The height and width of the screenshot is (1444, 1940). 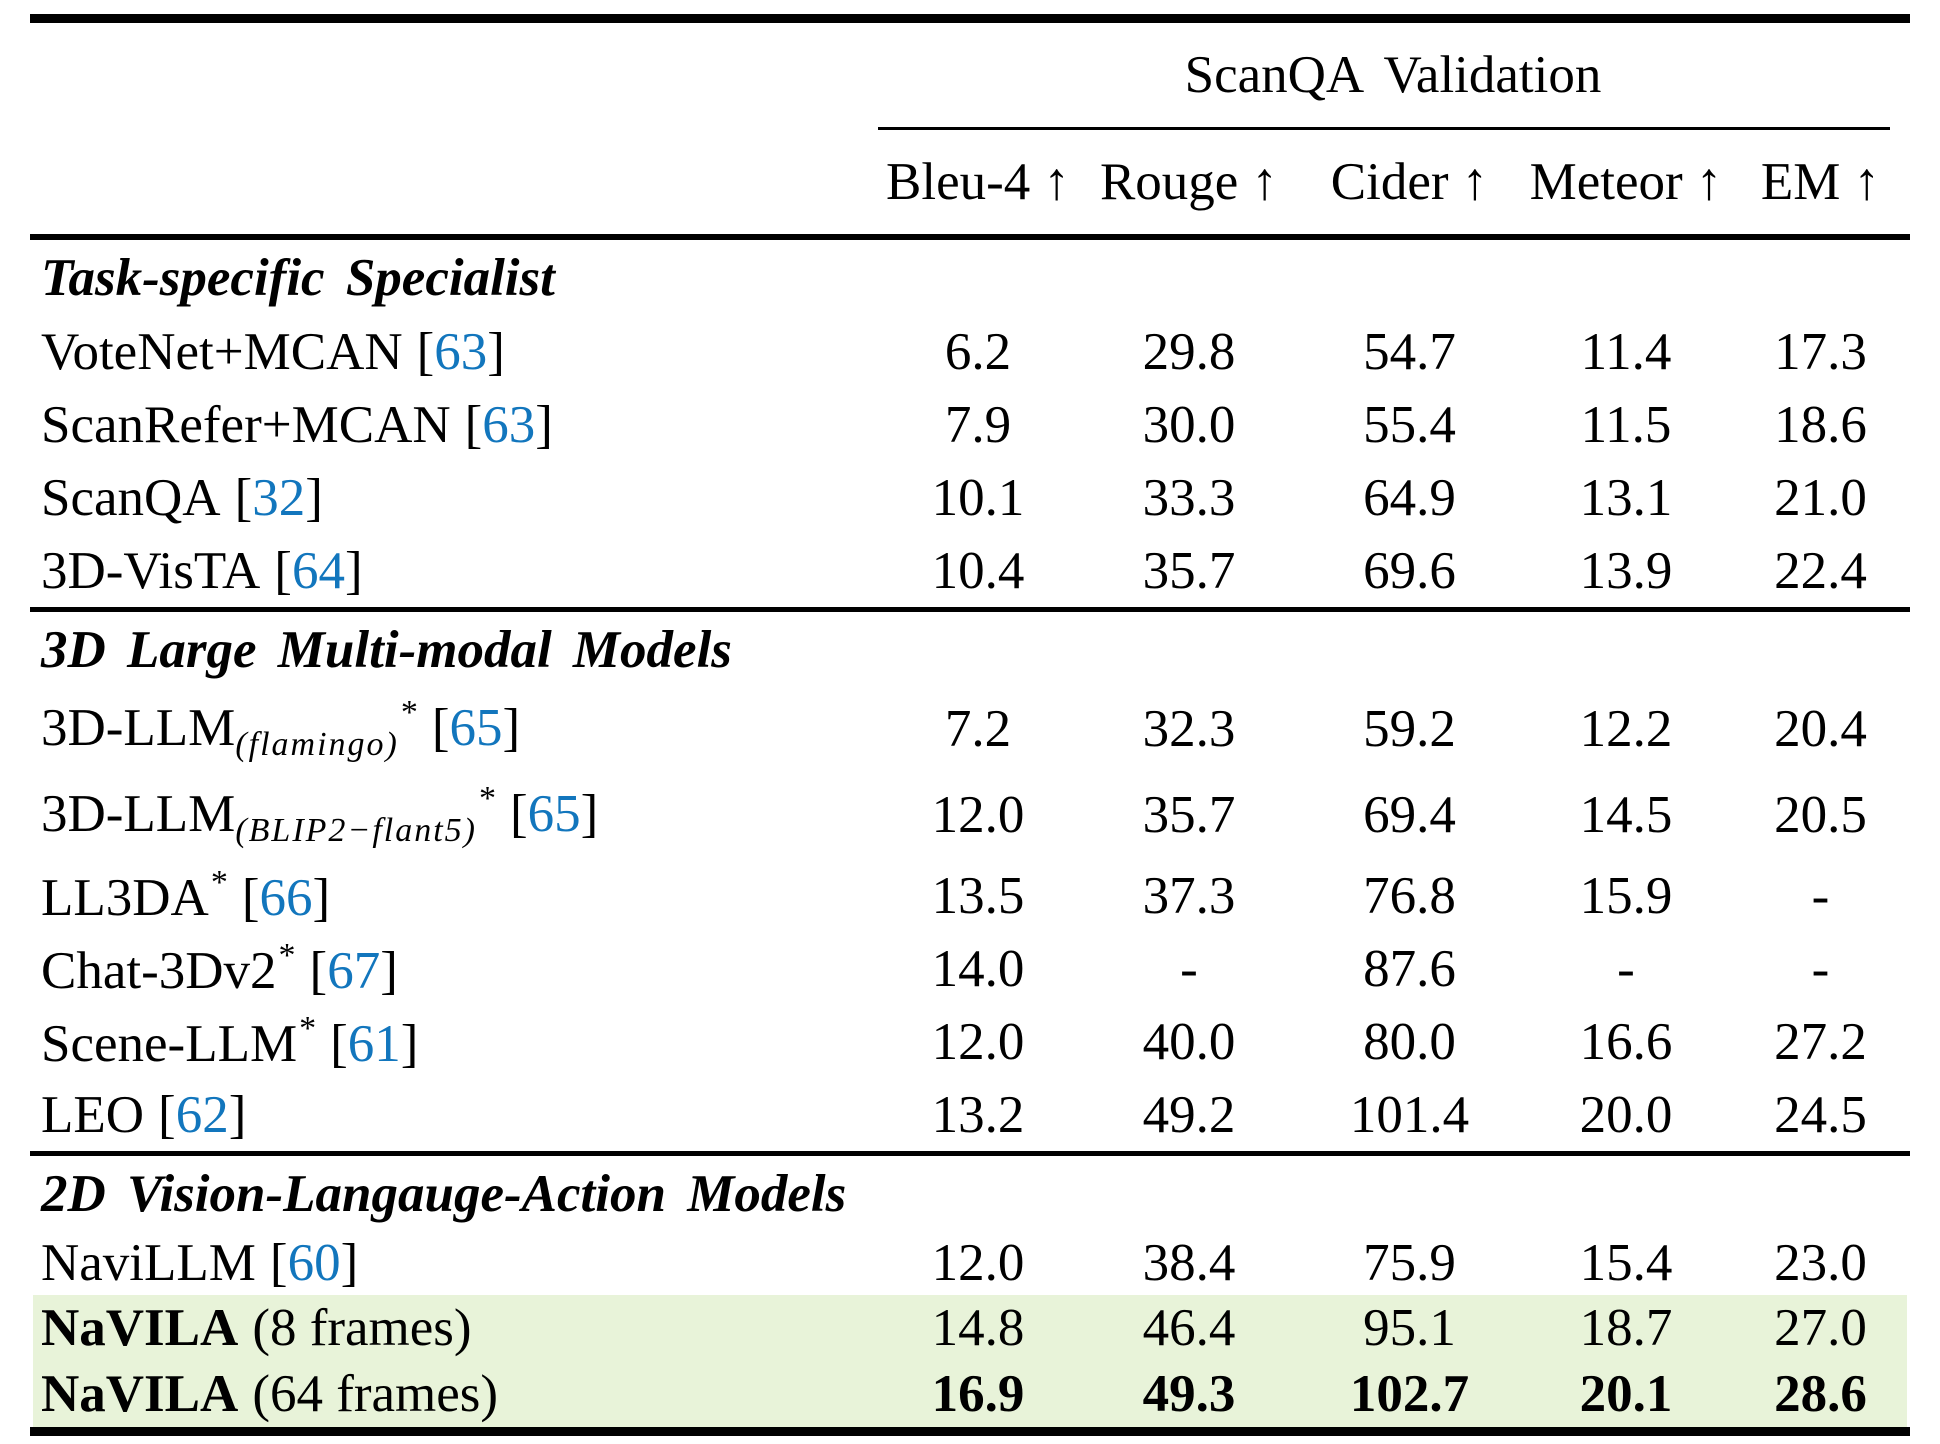 I want to click on cell-em: 28.6, so click(x=1820, y=1394).